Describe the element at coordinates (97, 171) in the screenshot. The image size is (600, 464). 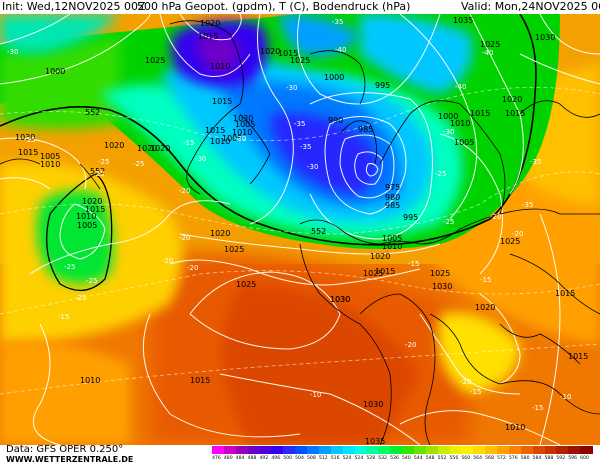
I see `geopotential-label: 552` at that location.